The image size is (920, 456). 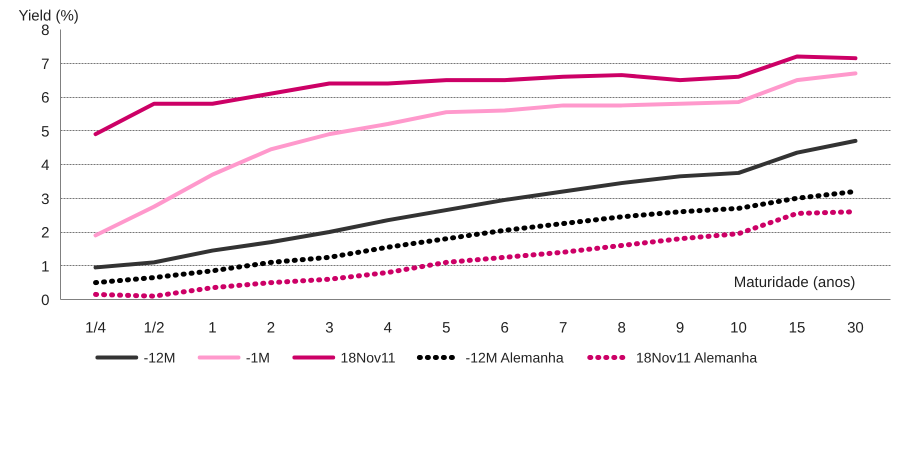 What do you see at coordinates (476, 95) in the screenshot?
I see `line-series` at bounding box center [476, 95].